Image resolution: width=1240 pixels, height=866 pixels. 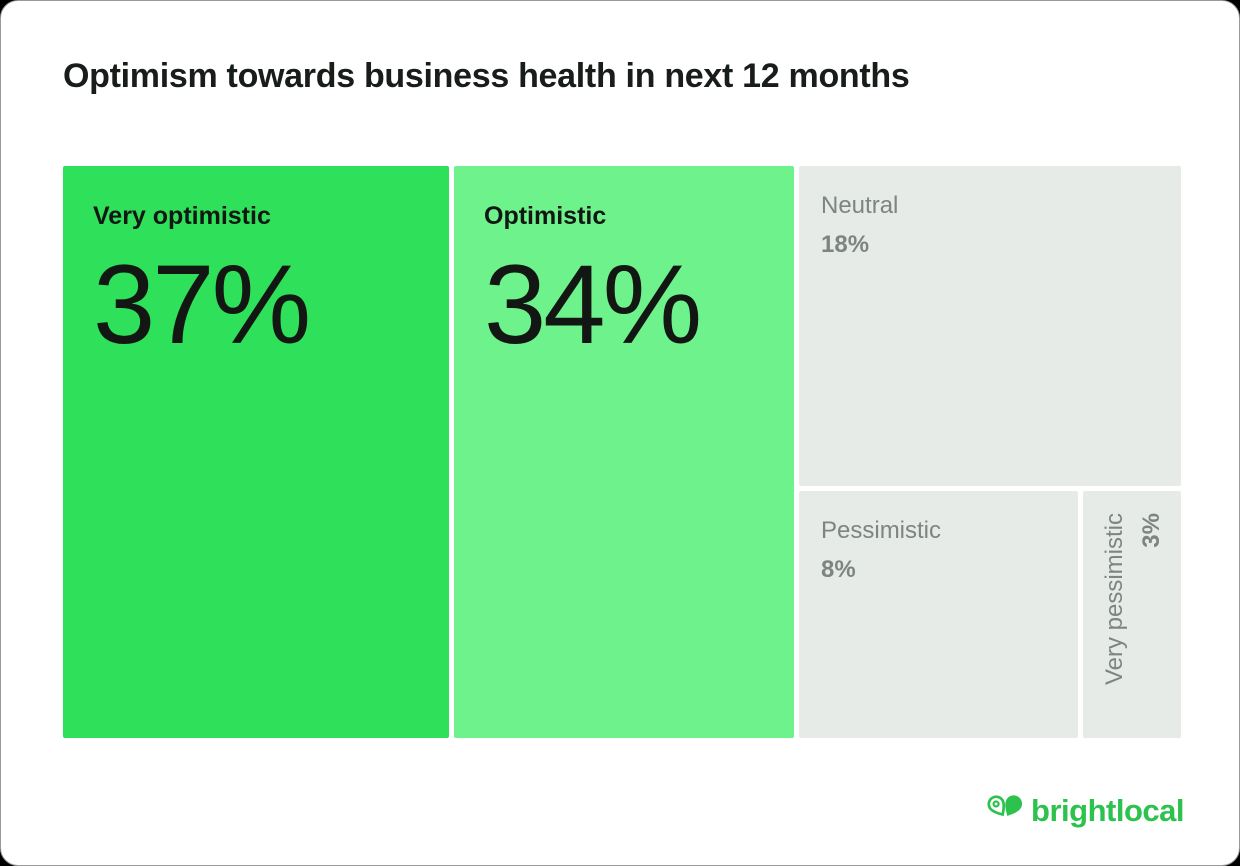 I want to click on cell-label: Very pessimistic, so click(x=1114, y=599).